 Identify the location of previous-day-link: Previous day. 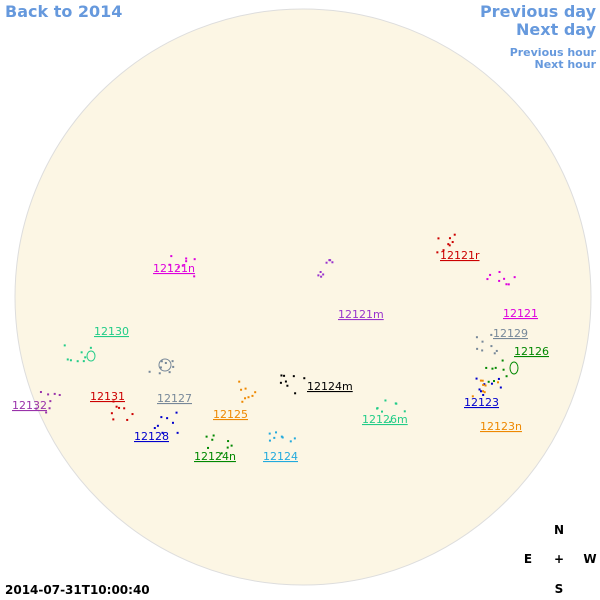
(538, 11).